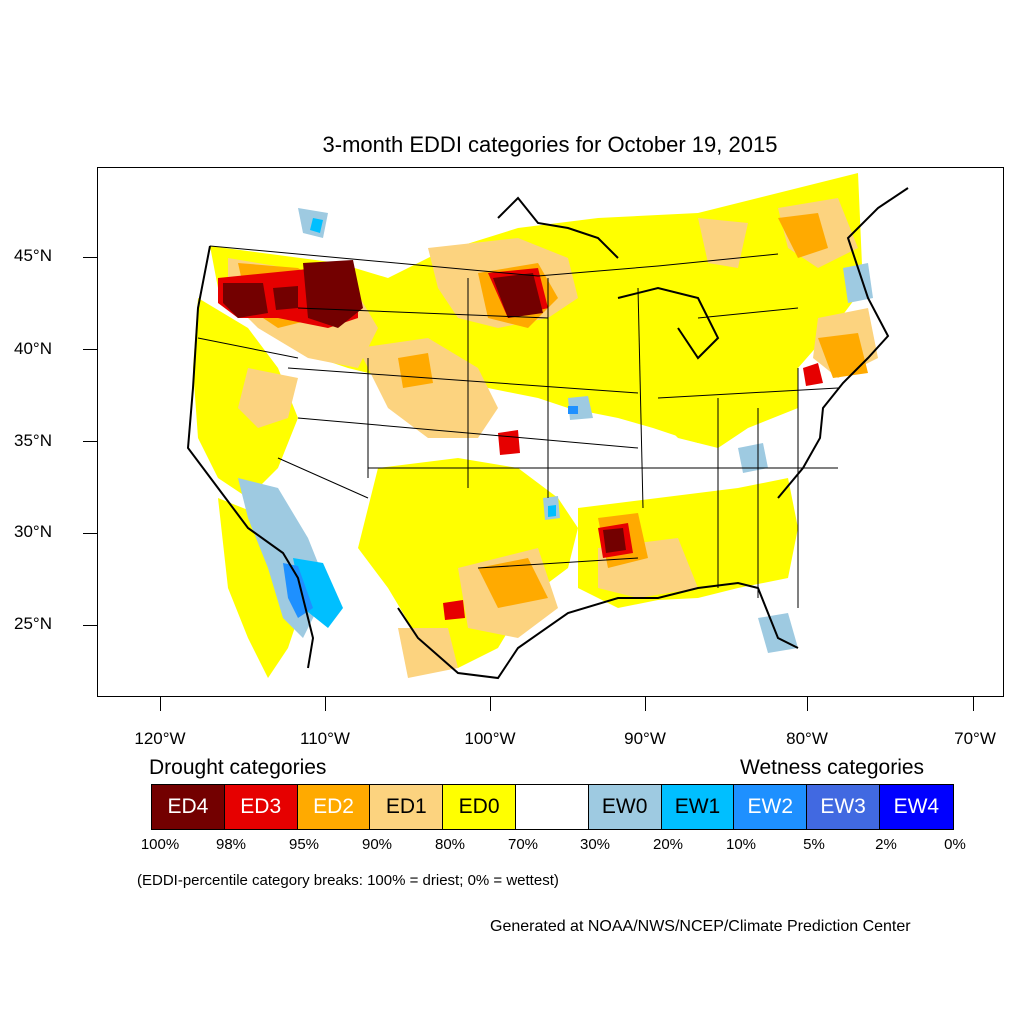 This screenshot has width=1024, height=1024. Describe the element at coordinates (645, 738) in the screenshot. I see `lon-label-90: 90°W` at that location.